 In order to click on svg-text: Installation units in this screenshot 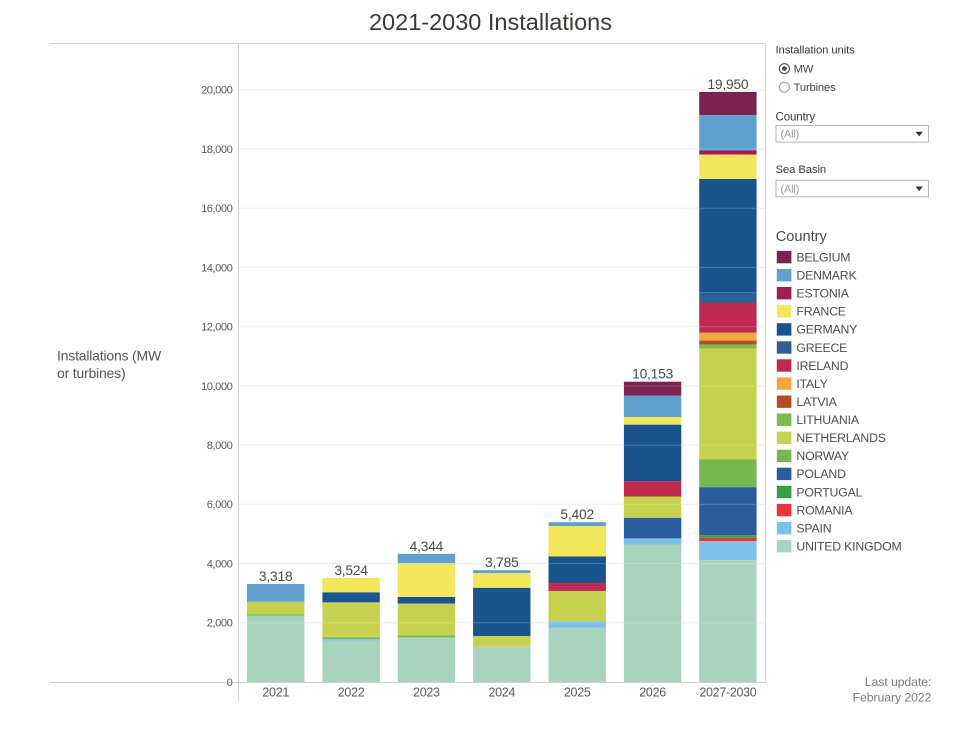, I will do `click(816, 51)`.